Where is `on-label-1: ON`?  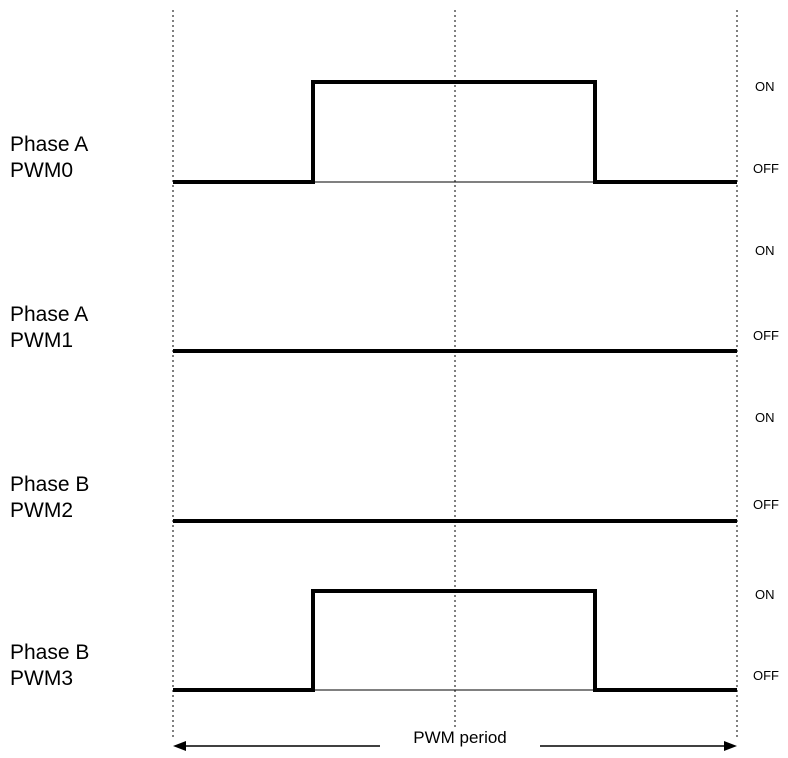 on-label-1: ON is located at coordinates (765, 250).